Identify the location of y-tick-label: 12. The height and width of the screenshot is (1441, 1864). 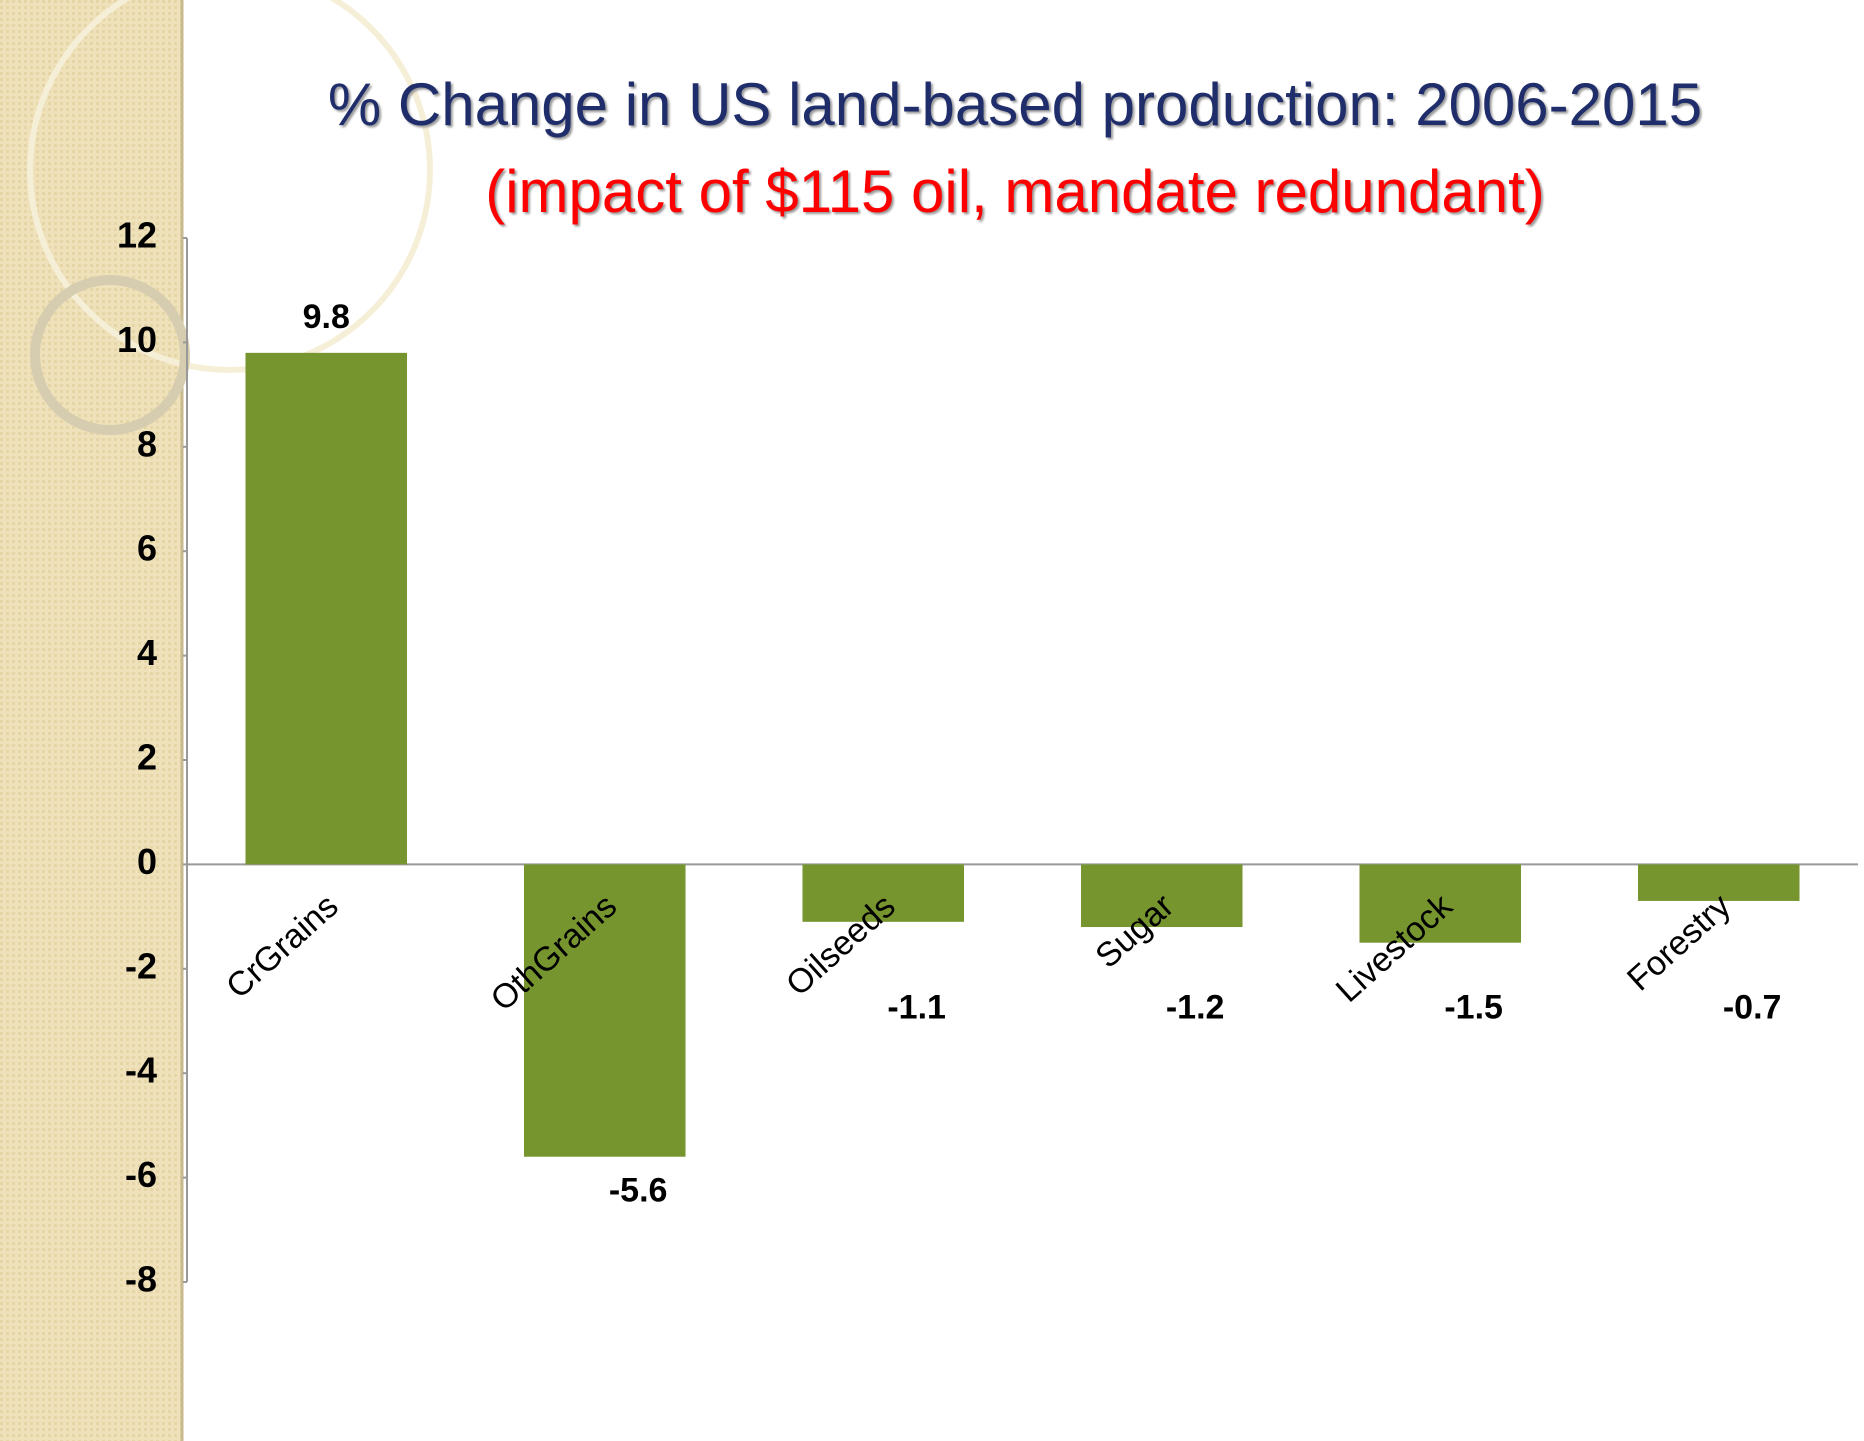
(137, 235).